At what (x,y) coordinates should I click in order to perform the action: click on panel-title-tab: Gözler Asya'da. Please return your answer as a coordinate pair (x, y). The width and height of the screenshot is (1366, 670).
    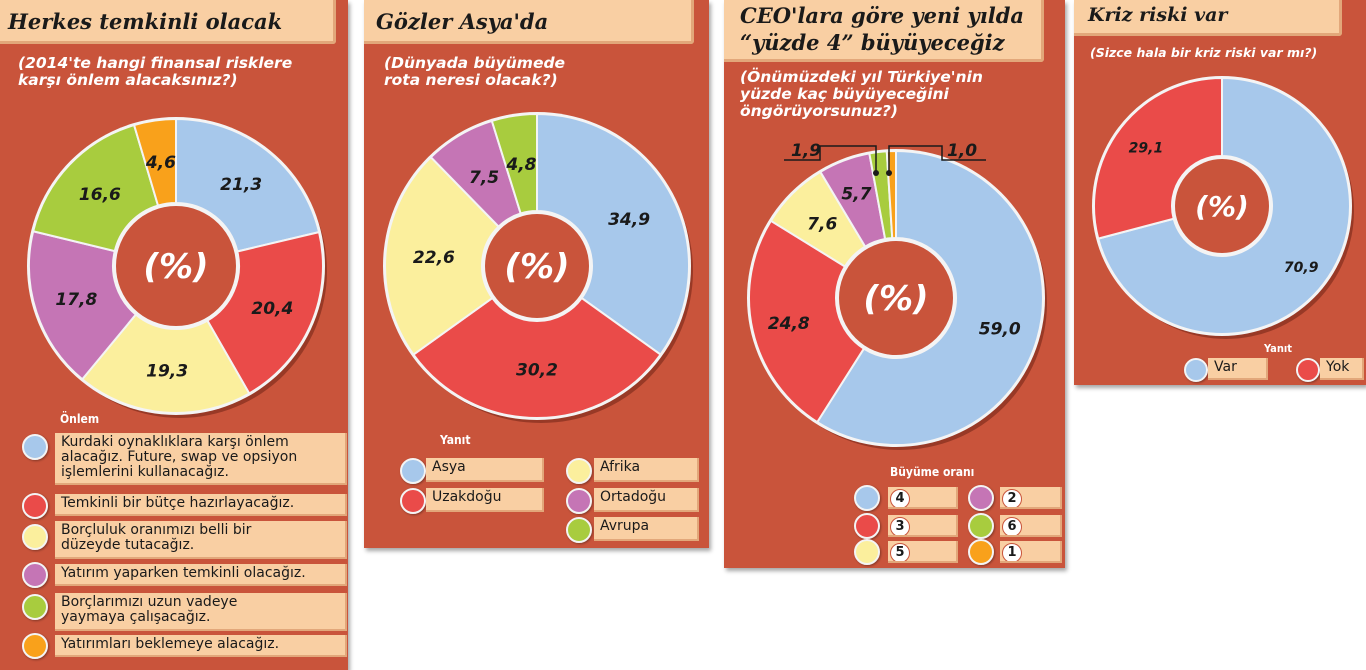
    Looking at the image, I should click on (529, 22).